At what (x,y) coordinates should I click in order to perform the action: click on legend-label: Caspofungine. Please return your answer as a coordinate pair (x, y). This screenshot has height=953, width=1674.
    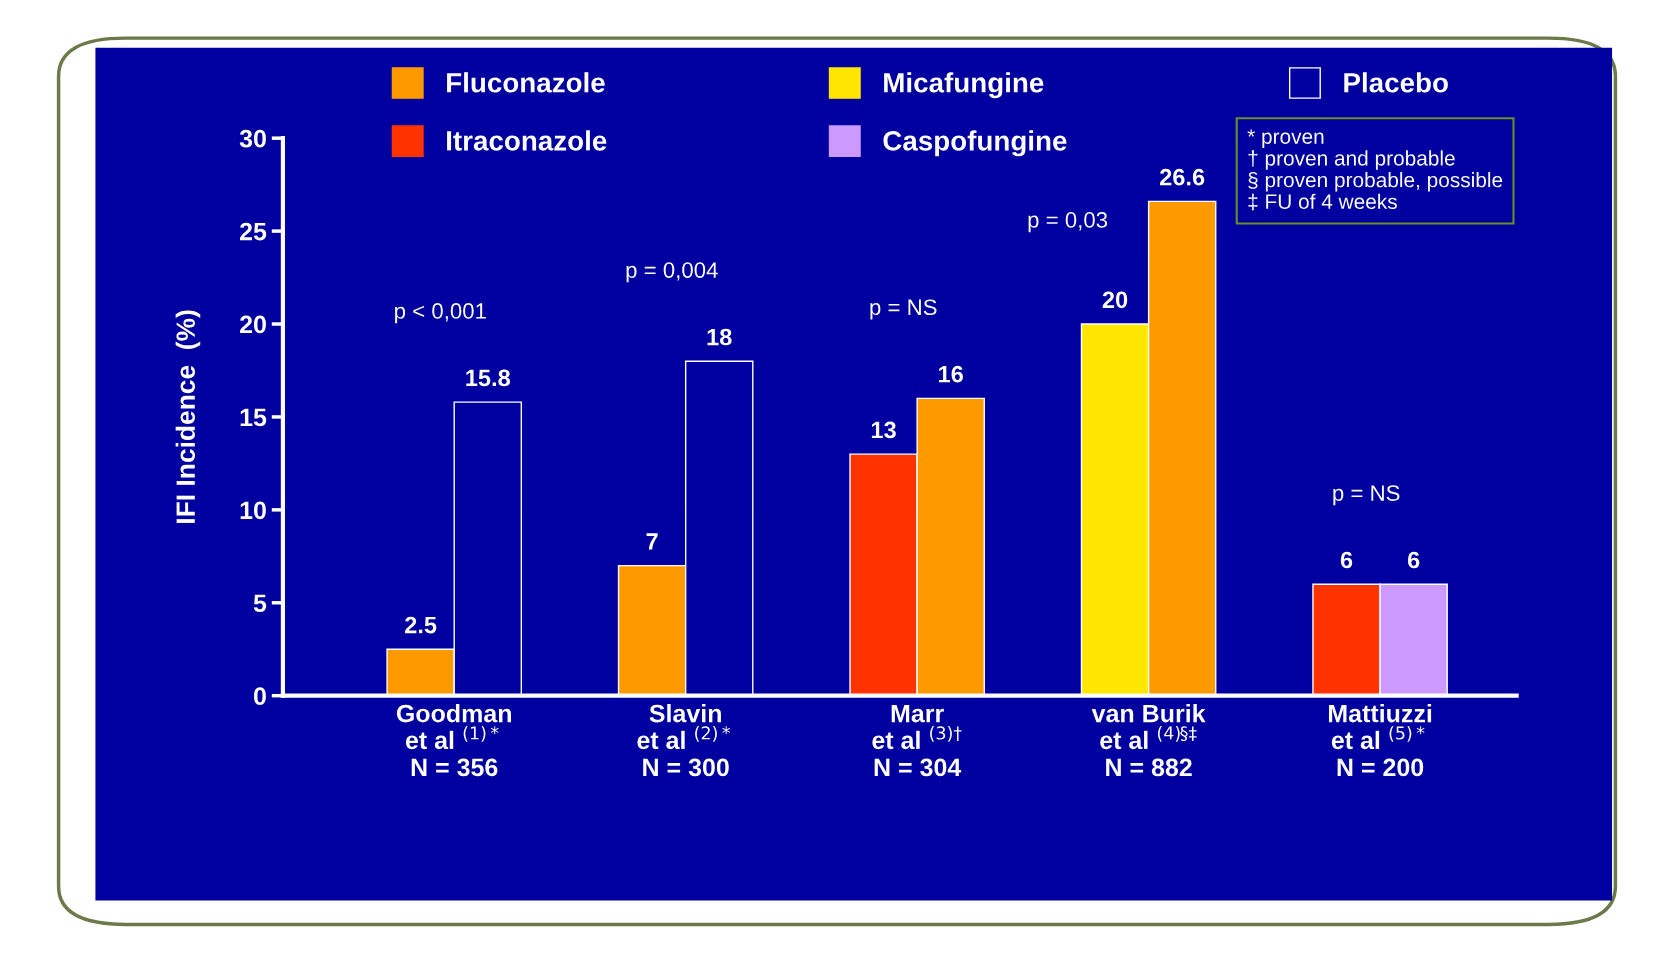
    Looking at the image, I should click on (975, 143).